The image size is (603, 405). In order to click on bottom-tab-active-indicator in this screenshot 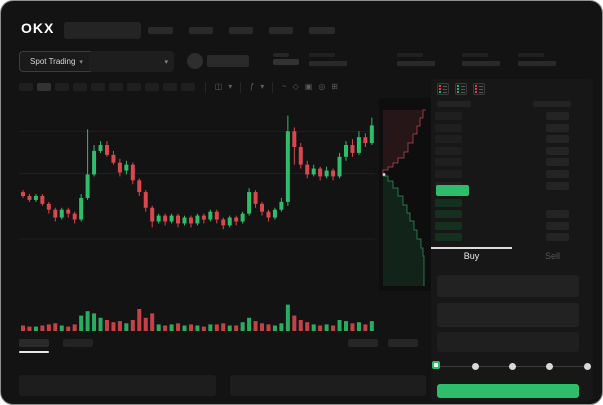, I will do `click(34, 352)`.